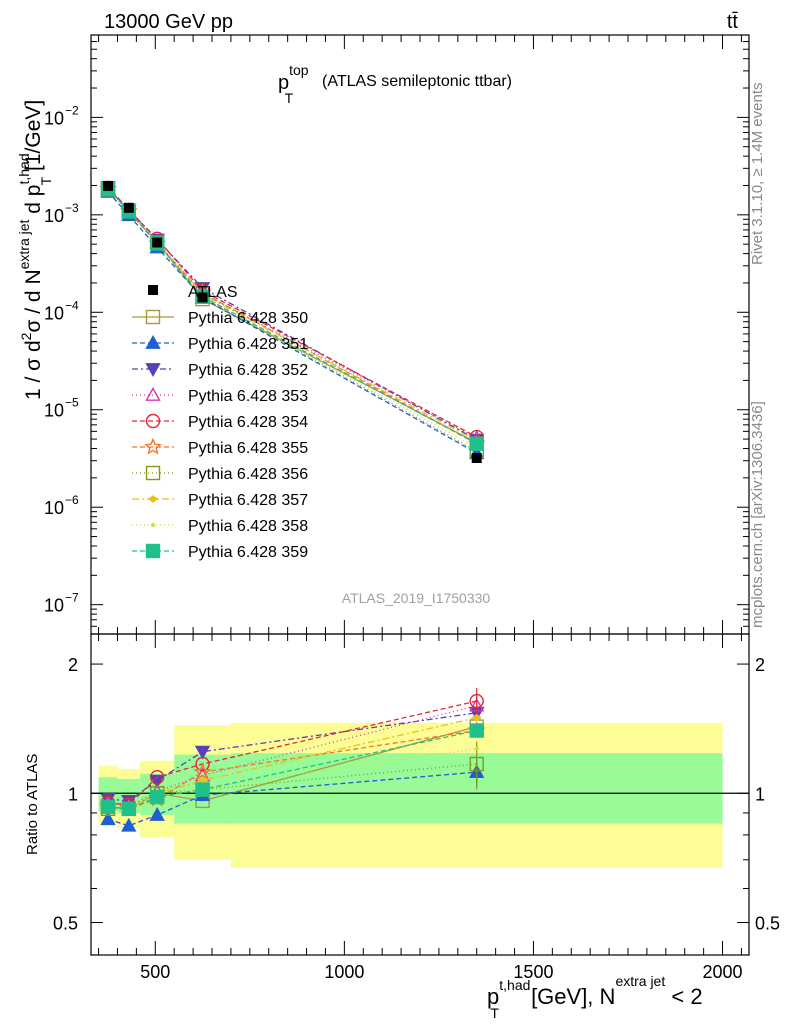 This screenshot has width=786, height=1029. What do you see at coordinates (72, 208) in the screenshot?
I see `main-y-tick-exponent: −3` at bounding box center [72, 208].